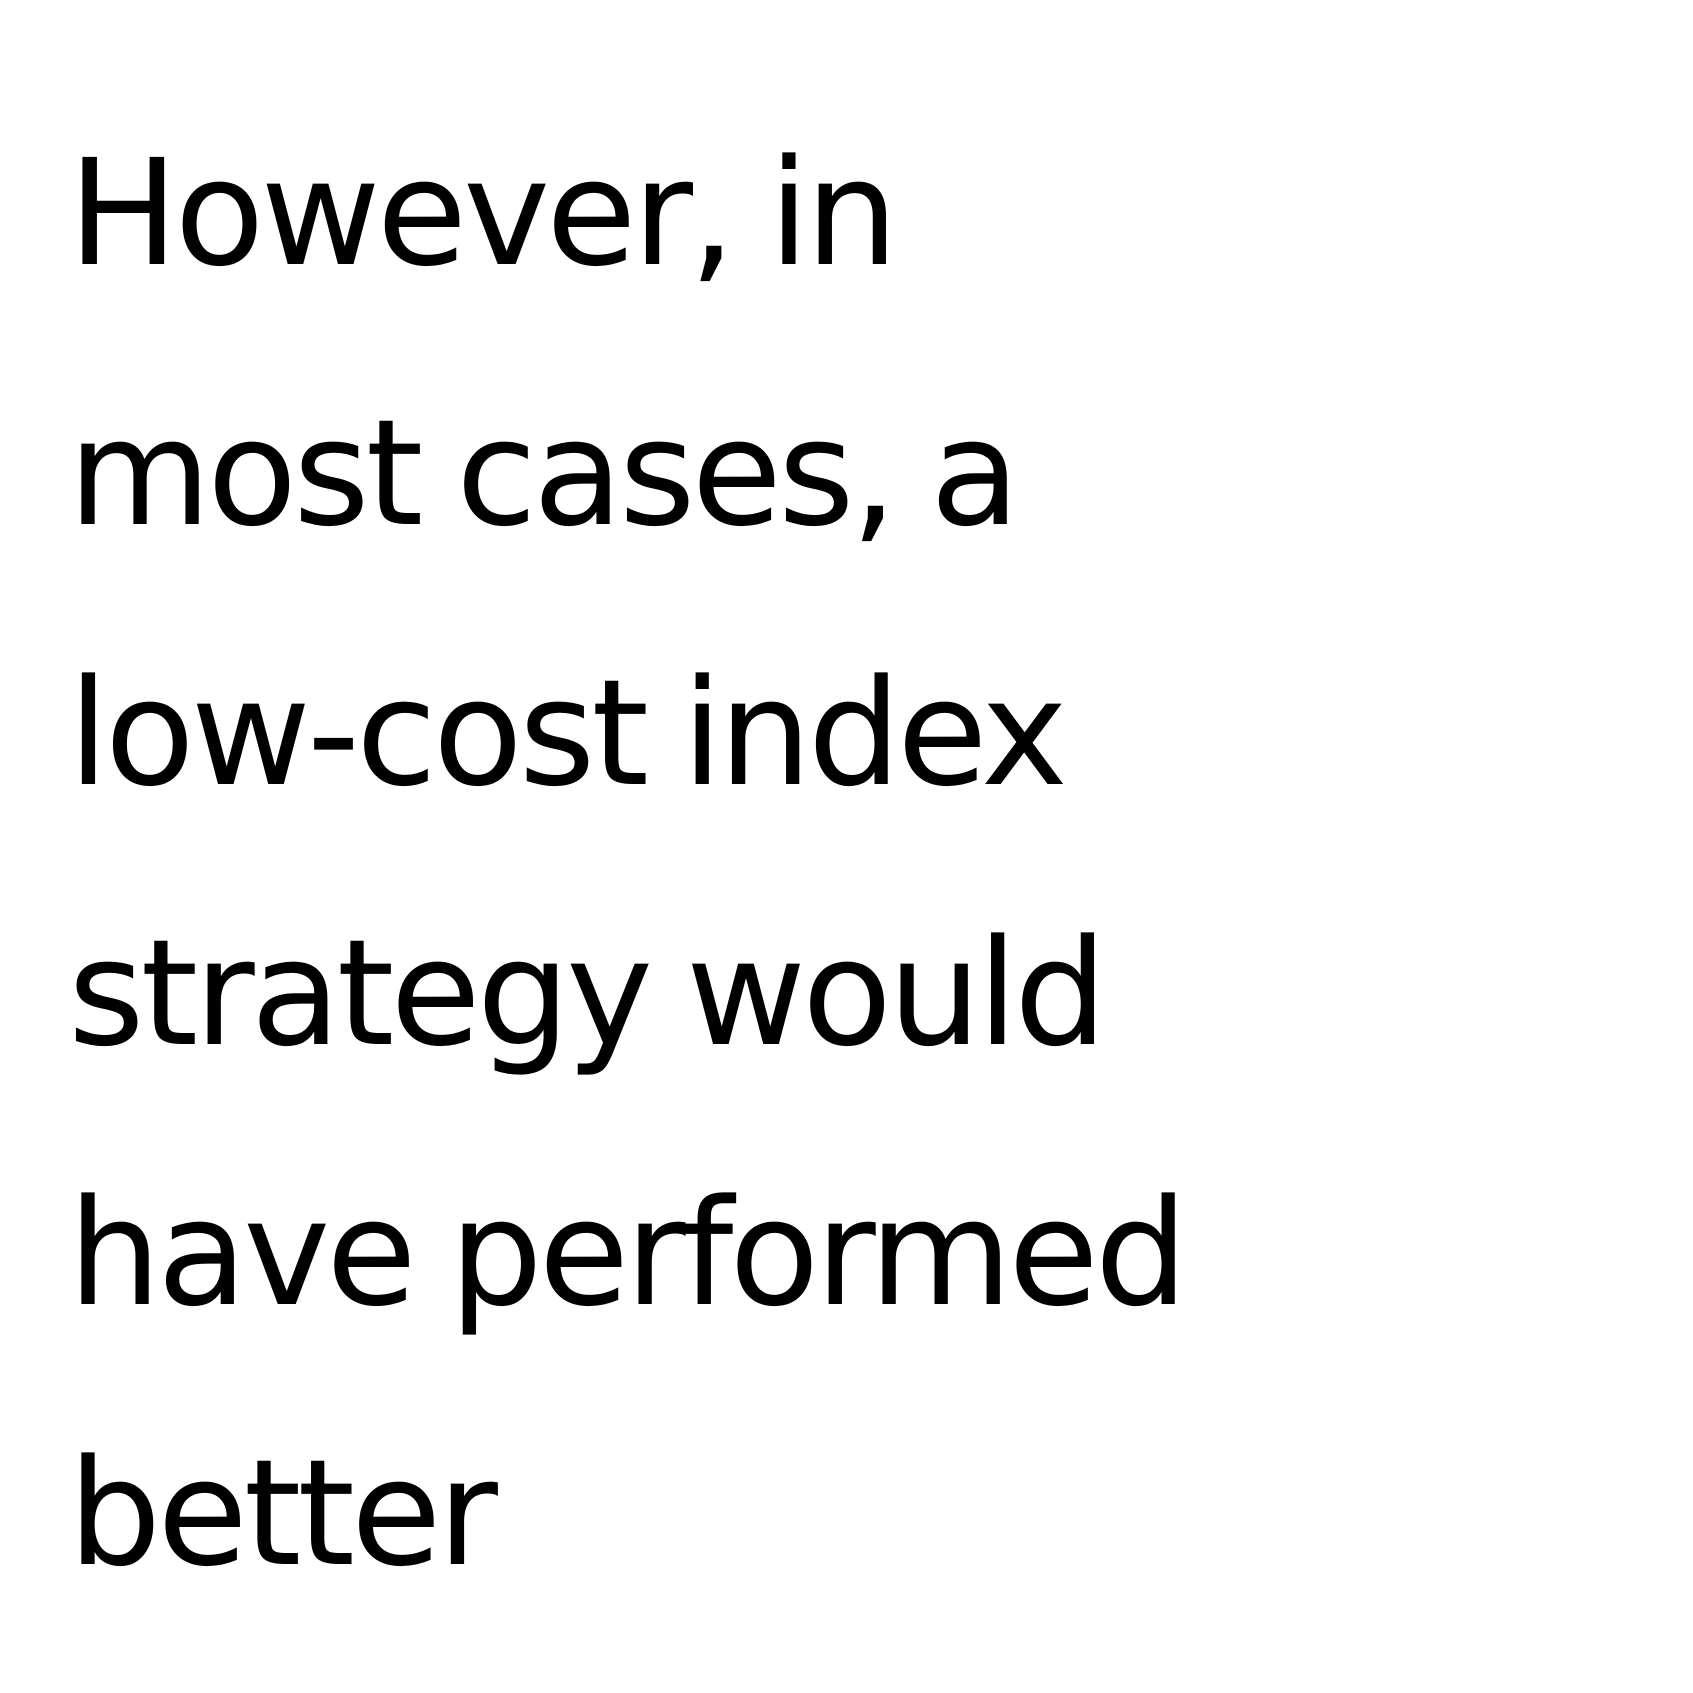 The image size is (1693, 1693). What do you see at coordinates (283, 1513) in the screenshot?
I see `statement-line-6: better` at bounding box center [283, 1513].